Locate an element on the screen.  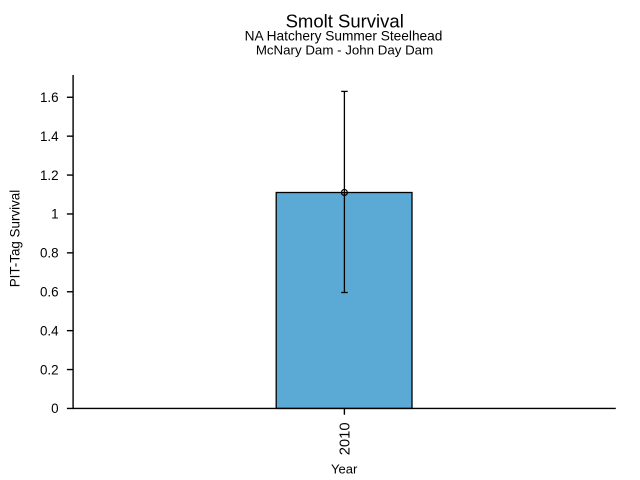
svg-text: McNary Dam - John Day Dam is located at coordinates (344, 49).